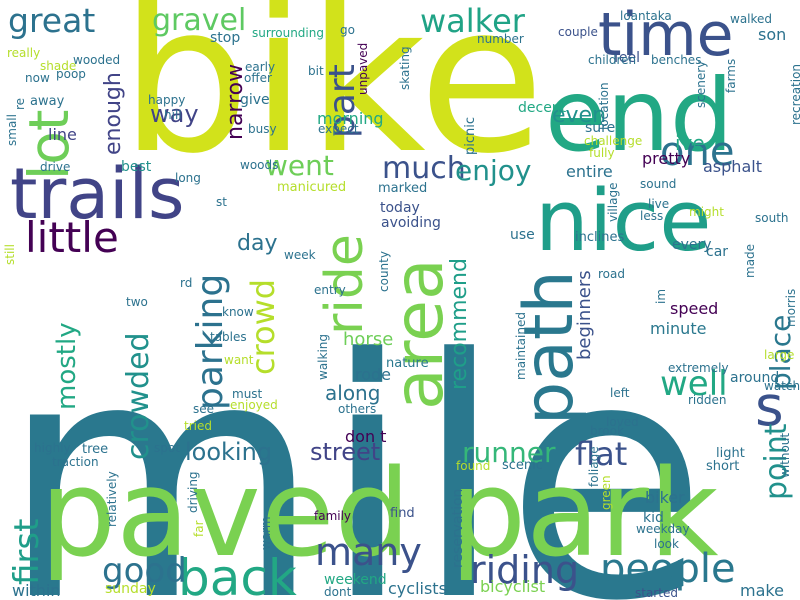 This screenshot has height=600, width=800. What do you see at coordinates (260, 67) in the screenshot?
I see `word-early: early` at bounding box center [260, 67].